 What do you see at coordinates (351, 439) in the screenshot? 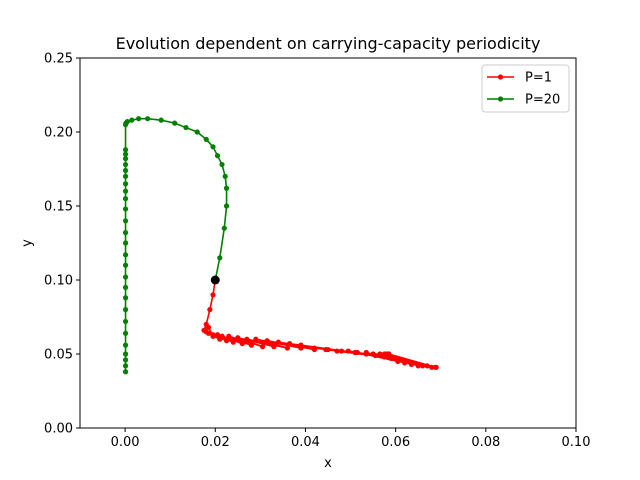
I see `x-axis: 0.00 0.02 0.04 0.06 0.08 0.10` at bounding box center [351, 439].